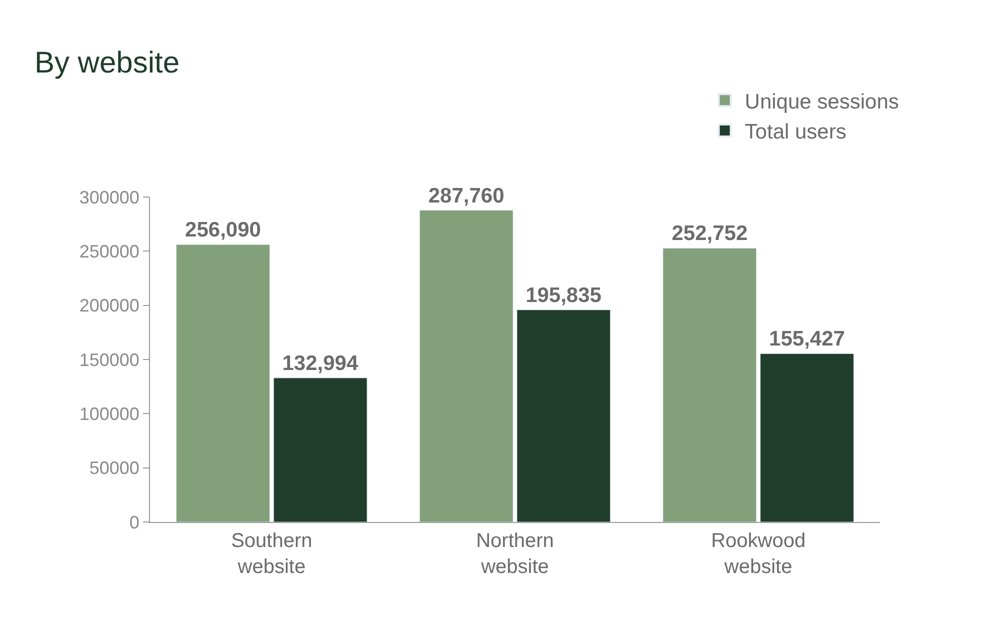 The width and height of the screenshot is (984, 619). I want to click on data-label: 132,994, so click(320, 363).